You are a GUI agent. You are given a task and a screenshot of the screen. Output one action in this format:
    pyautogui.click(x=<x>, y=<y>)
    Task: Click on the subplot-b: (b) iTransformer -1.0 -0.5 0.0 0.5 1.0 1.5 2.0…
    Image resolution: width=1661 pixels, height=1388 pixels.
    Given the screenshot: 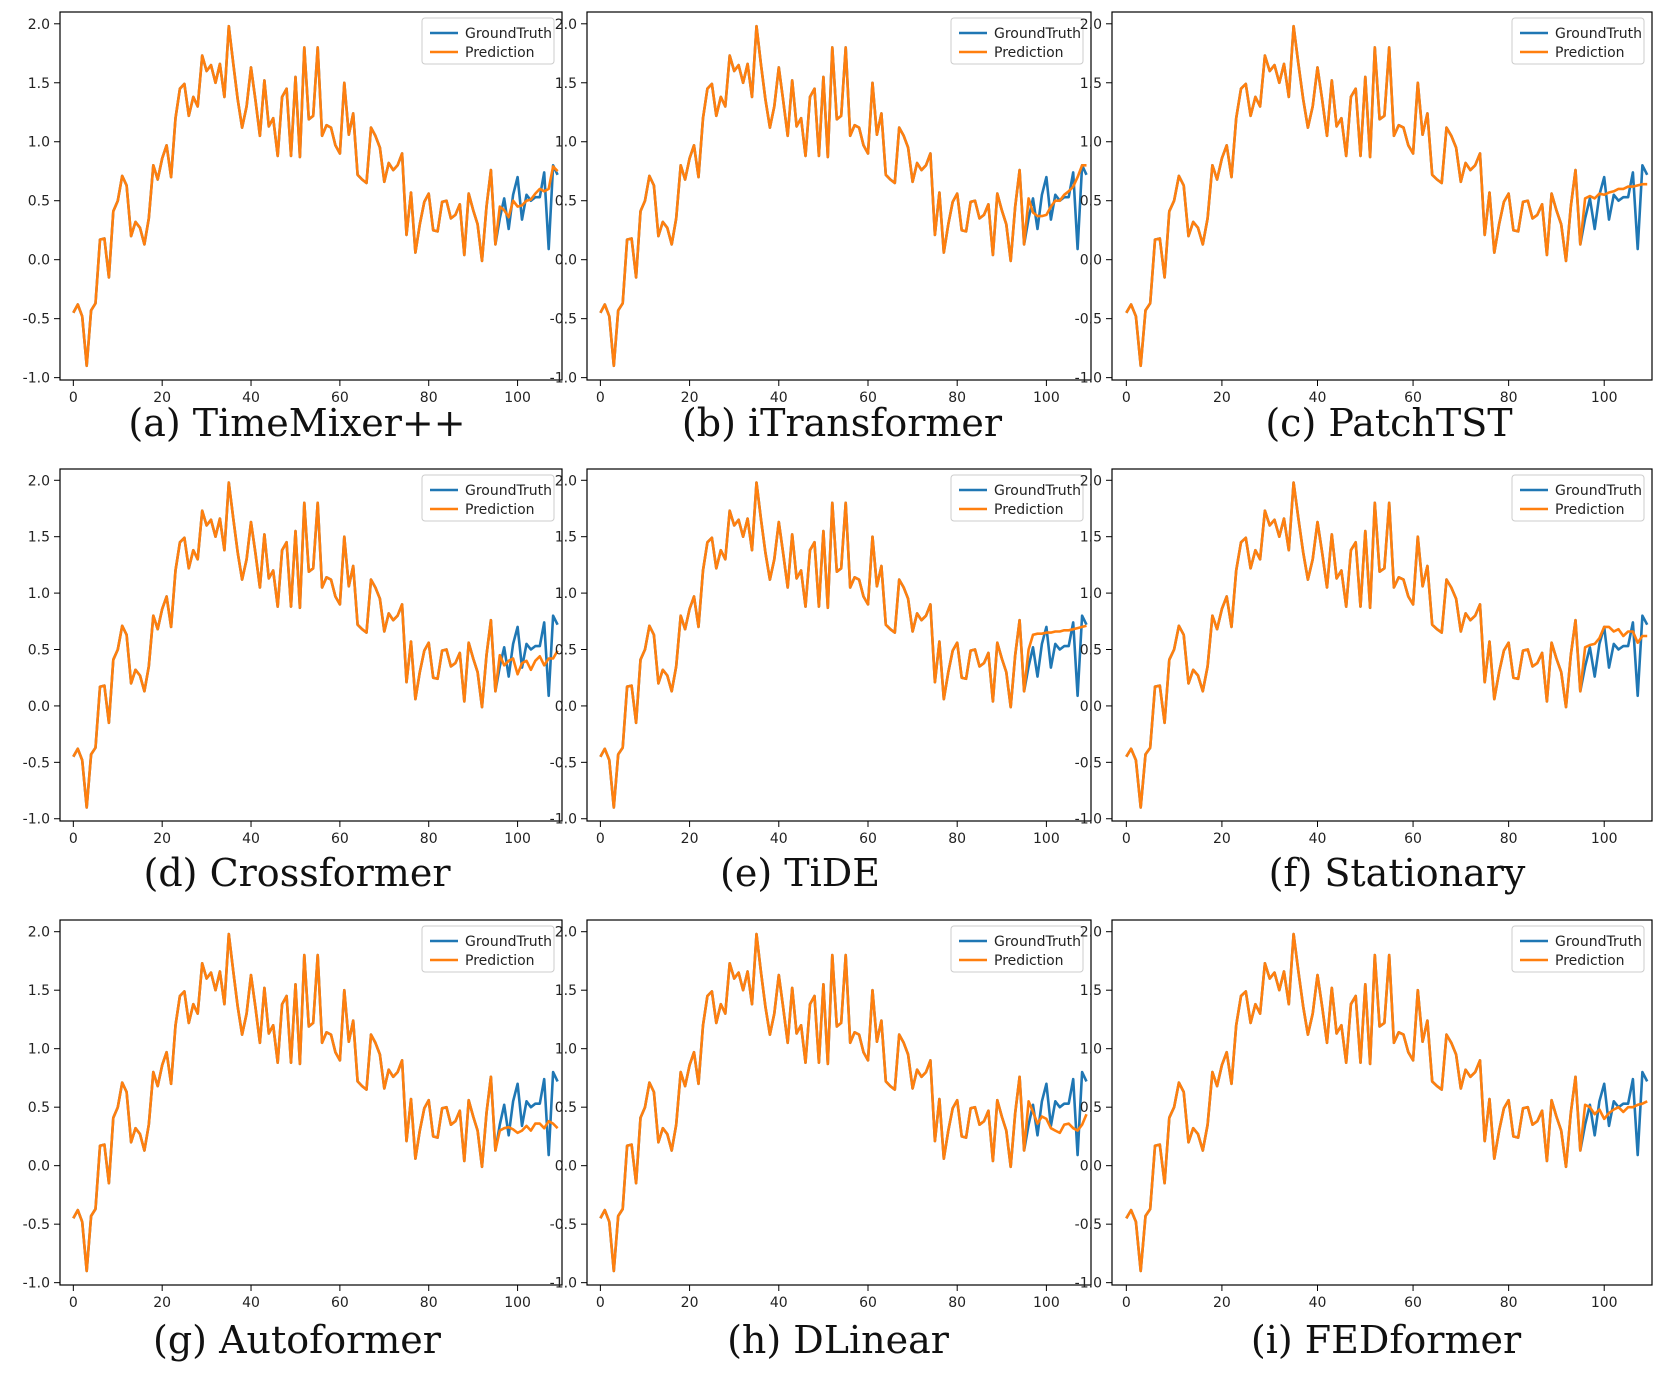 What is the action you would take?
    pyautogui.click(x=821, y=228)
    